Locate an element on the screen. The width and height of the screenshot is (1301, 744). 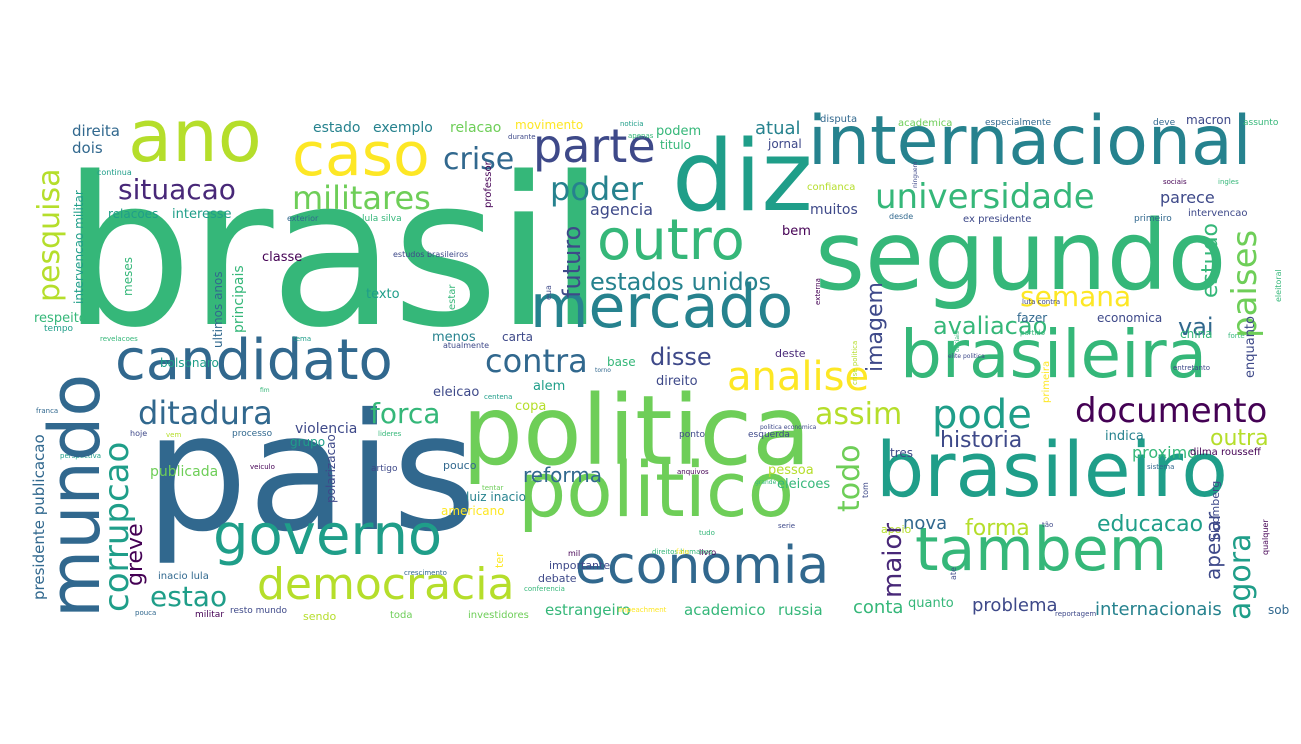
word: tema is located at coordinates (302, 339).